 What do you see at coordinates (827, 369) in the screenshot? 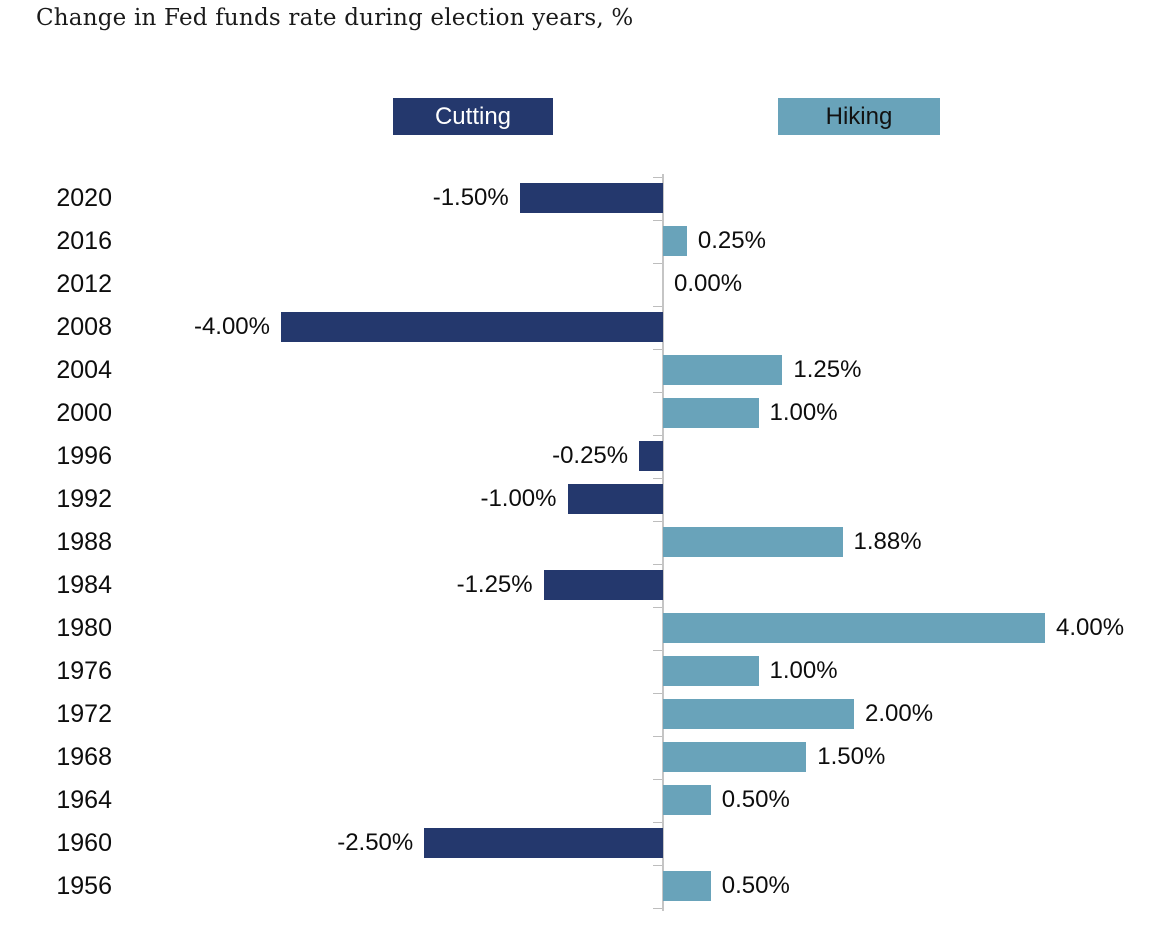
I see `value-label: 1.25%` at bounding box center [827, 369].